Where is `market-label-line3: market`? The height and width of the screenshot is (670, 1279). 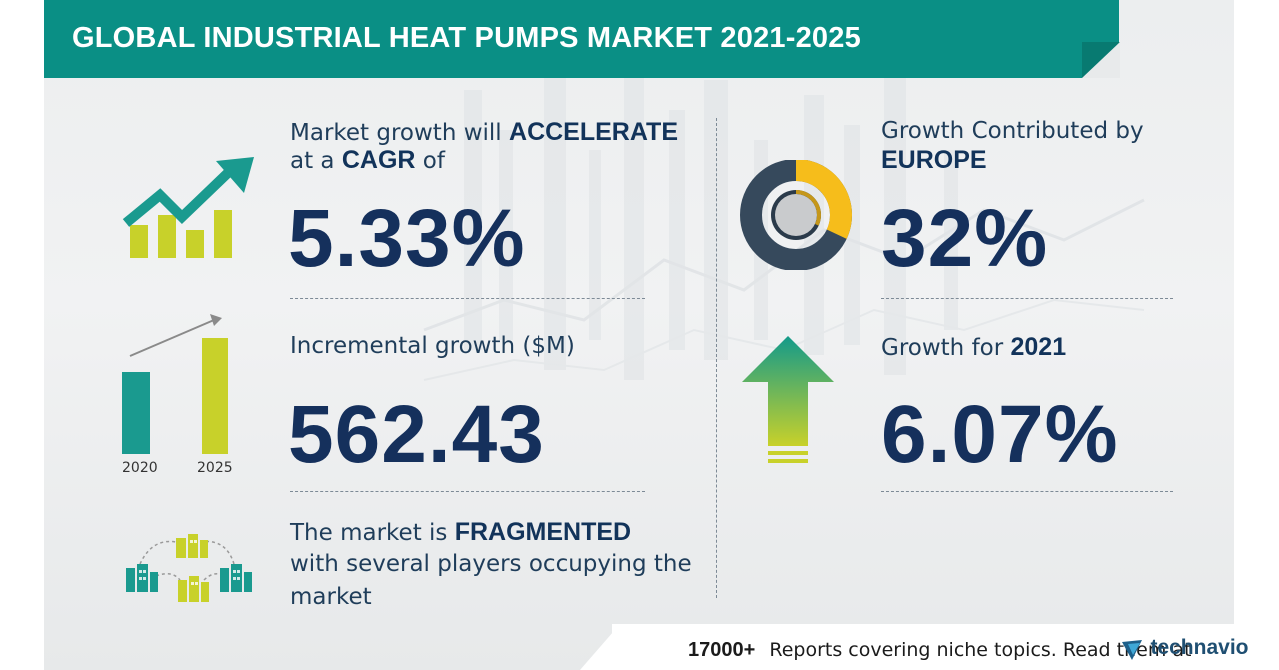
market-label-line3: market is located at coordinates (331, 597).